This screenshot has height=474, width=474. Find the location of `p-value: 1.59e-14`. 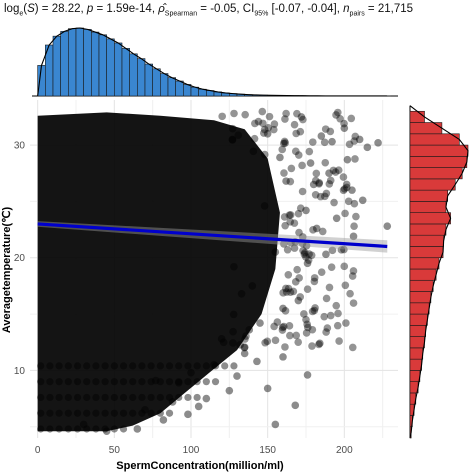

p-value: 1.59e-14 is located at coordinates (129, 9).